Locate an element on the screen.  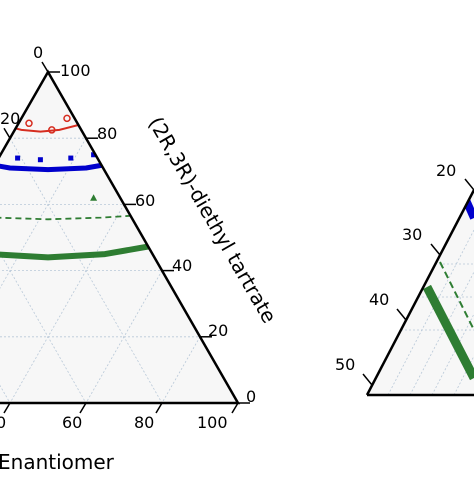
zoom-panel: 20 30 40 50 is located at coordinates (404, 279).